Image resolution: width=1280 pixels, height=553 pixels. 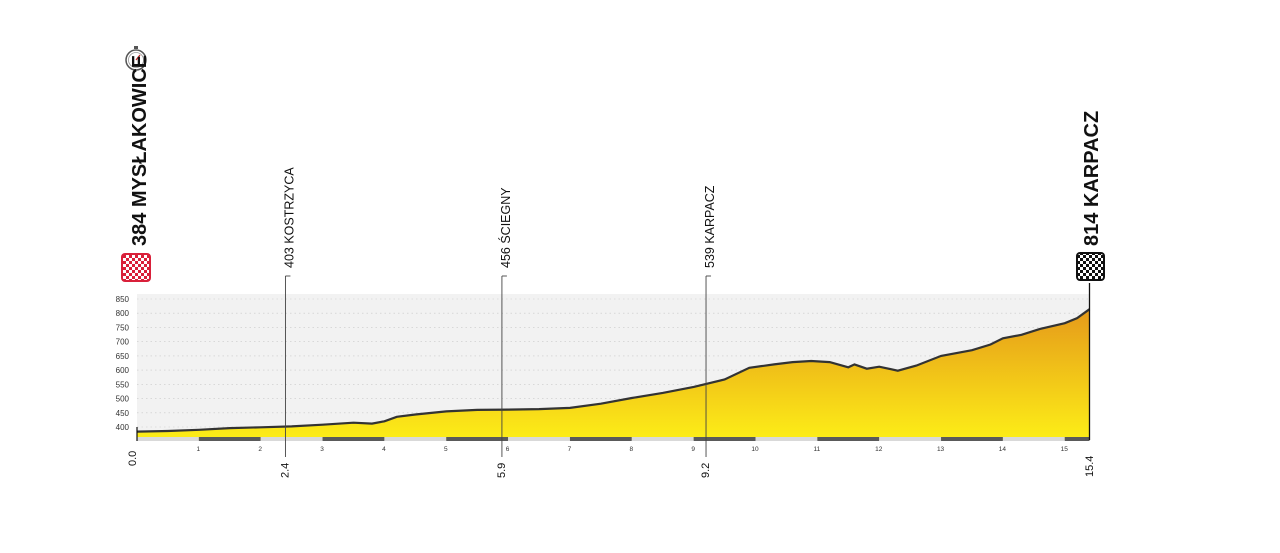 What do you see at coordinates (879, 449) in the screenshot?
I see `x-tick-label: 12` at bounding box center [879, 449].